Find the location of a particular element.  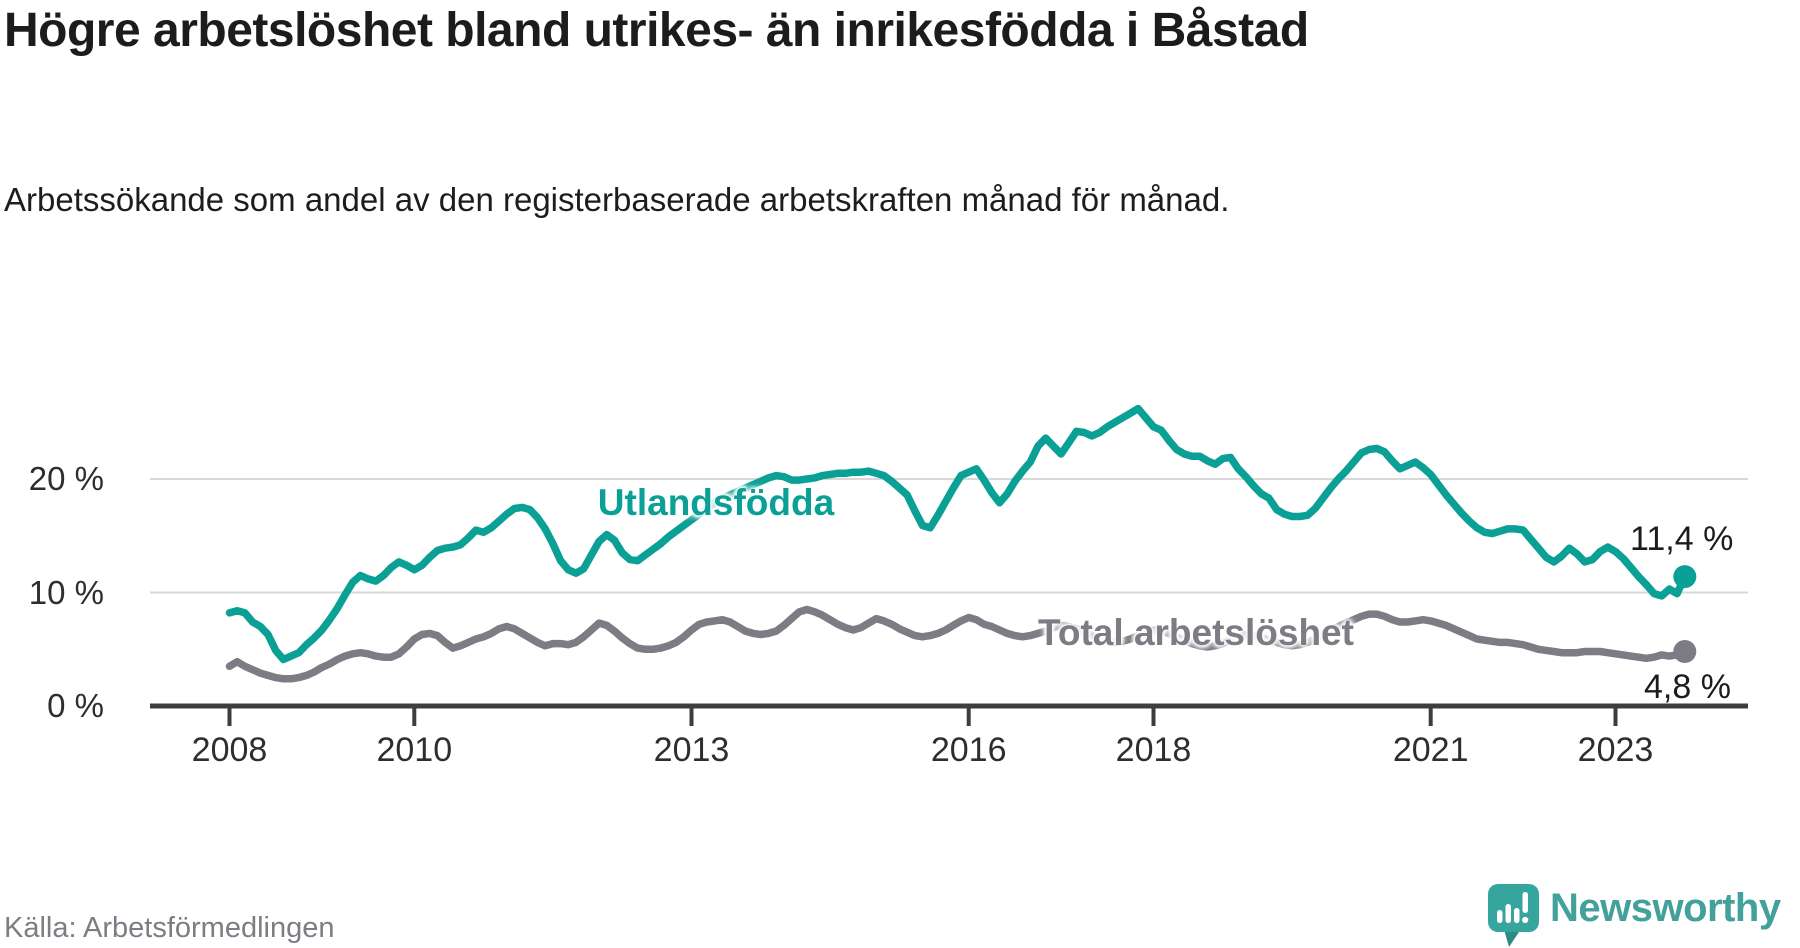

total-arbetsloshet-end-dot is located at coordinates (1685, 651).